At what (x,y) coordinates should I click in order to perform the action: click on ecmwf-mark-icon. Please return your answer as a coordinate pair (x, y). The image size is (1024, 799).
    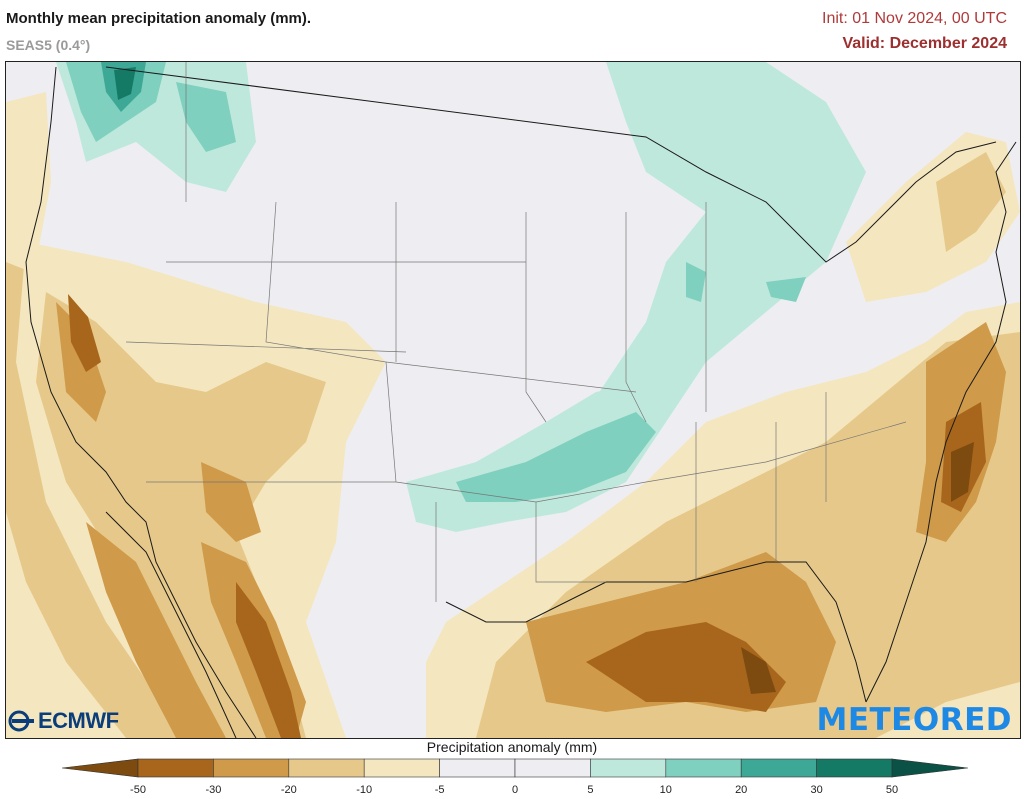
    Looking at the image, I should click on (21, 721).